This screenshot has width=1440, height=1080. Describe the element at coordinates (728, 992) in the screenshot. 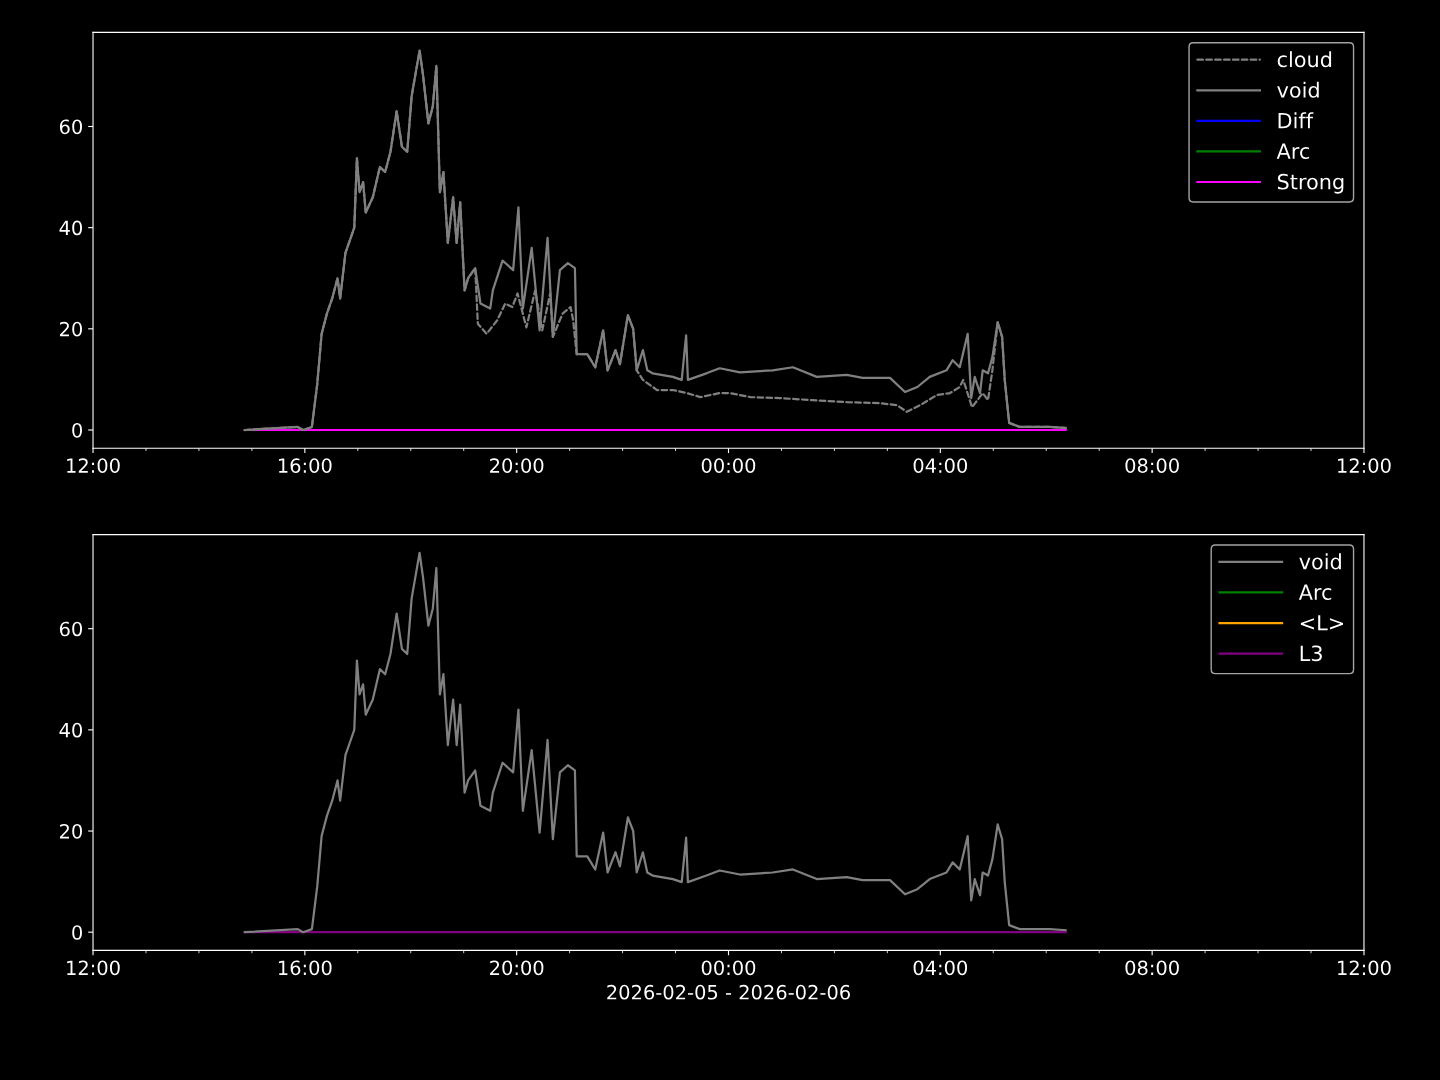

I see `x-axis-title: 2026-02-05 - 2026-02-06` at that location.